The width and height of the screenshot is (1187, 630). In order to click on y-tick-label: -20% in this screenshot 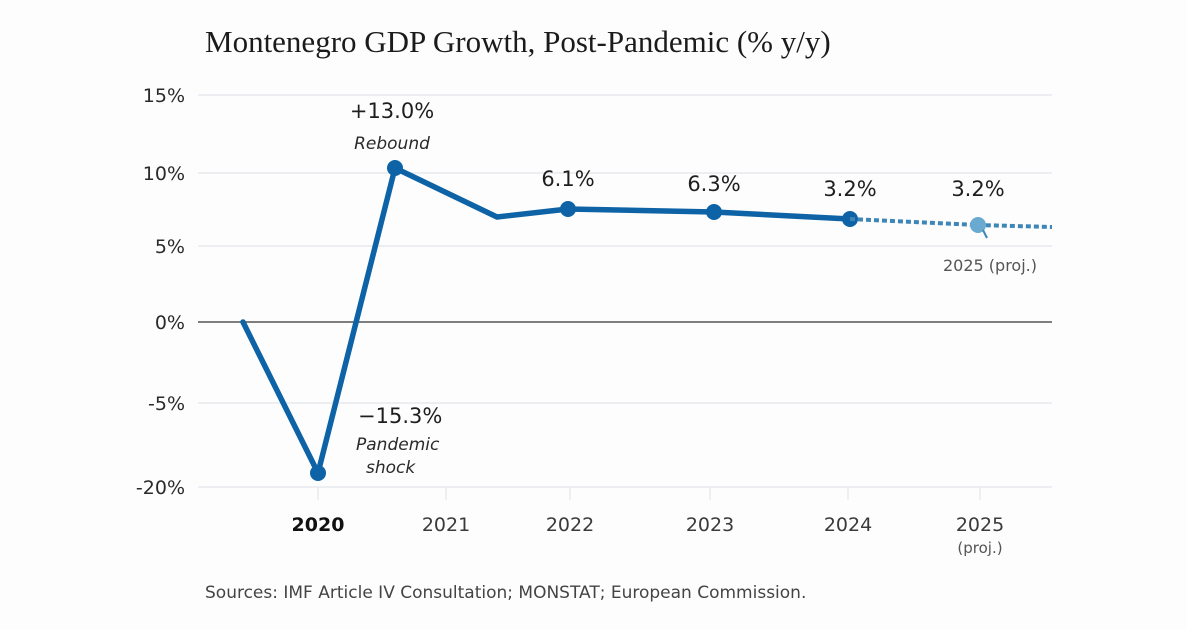, I will do `click(160, 488)`.